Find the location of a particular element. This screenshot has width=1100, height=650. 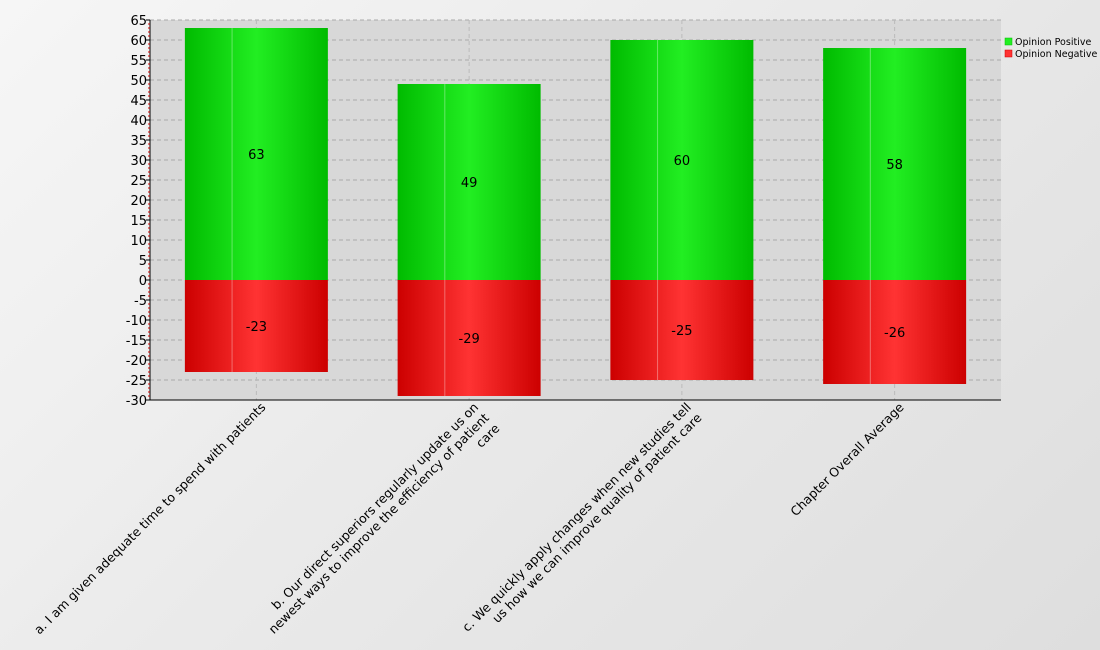

y-tick-label: 25 is located at coordinates (138, 181).